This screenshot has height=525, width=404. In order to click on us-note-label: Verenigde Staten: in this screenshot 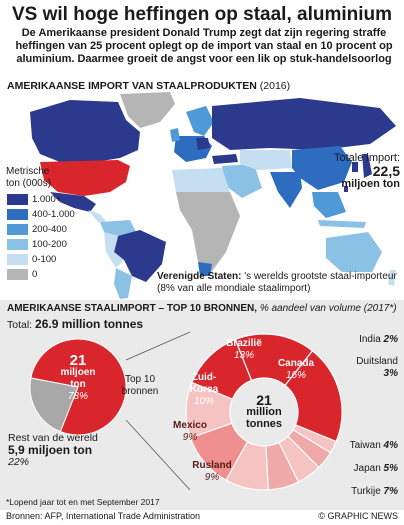, I will do `click(199, 276)`.